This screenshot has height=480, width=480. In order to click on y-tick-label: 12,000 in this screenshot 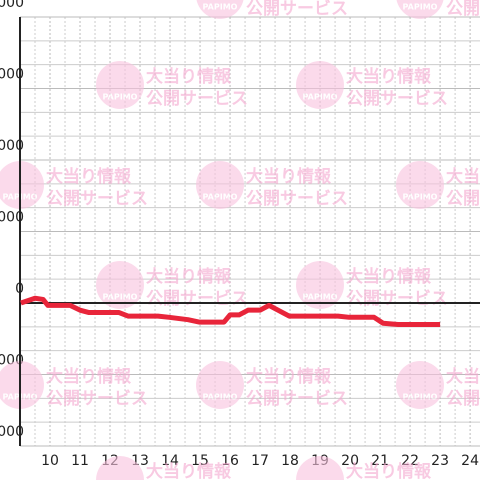, I will do `click(12, 5)`.